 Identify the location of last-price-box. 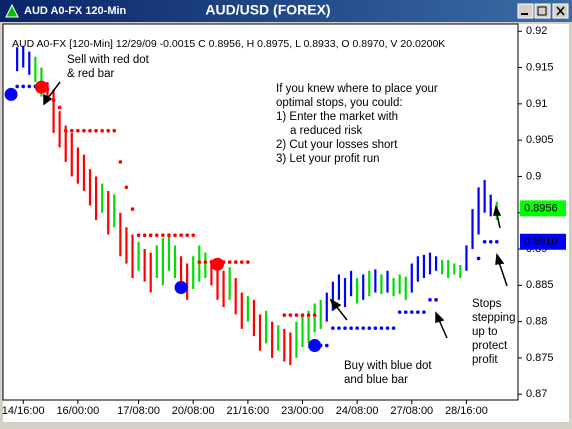
(543, 208).